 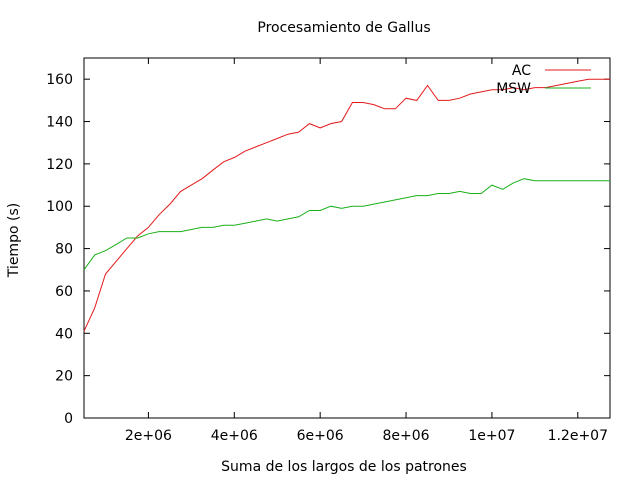 What do you see at coordinates (234, 436) in the screenshot?
I see `x-tick-label: 4e+06` at bounding box center [234, 436].